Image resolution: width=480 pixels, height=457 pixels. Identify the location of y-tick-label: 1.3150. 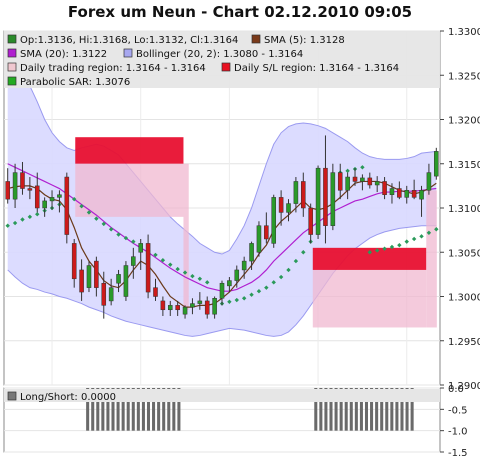
(464, 165).